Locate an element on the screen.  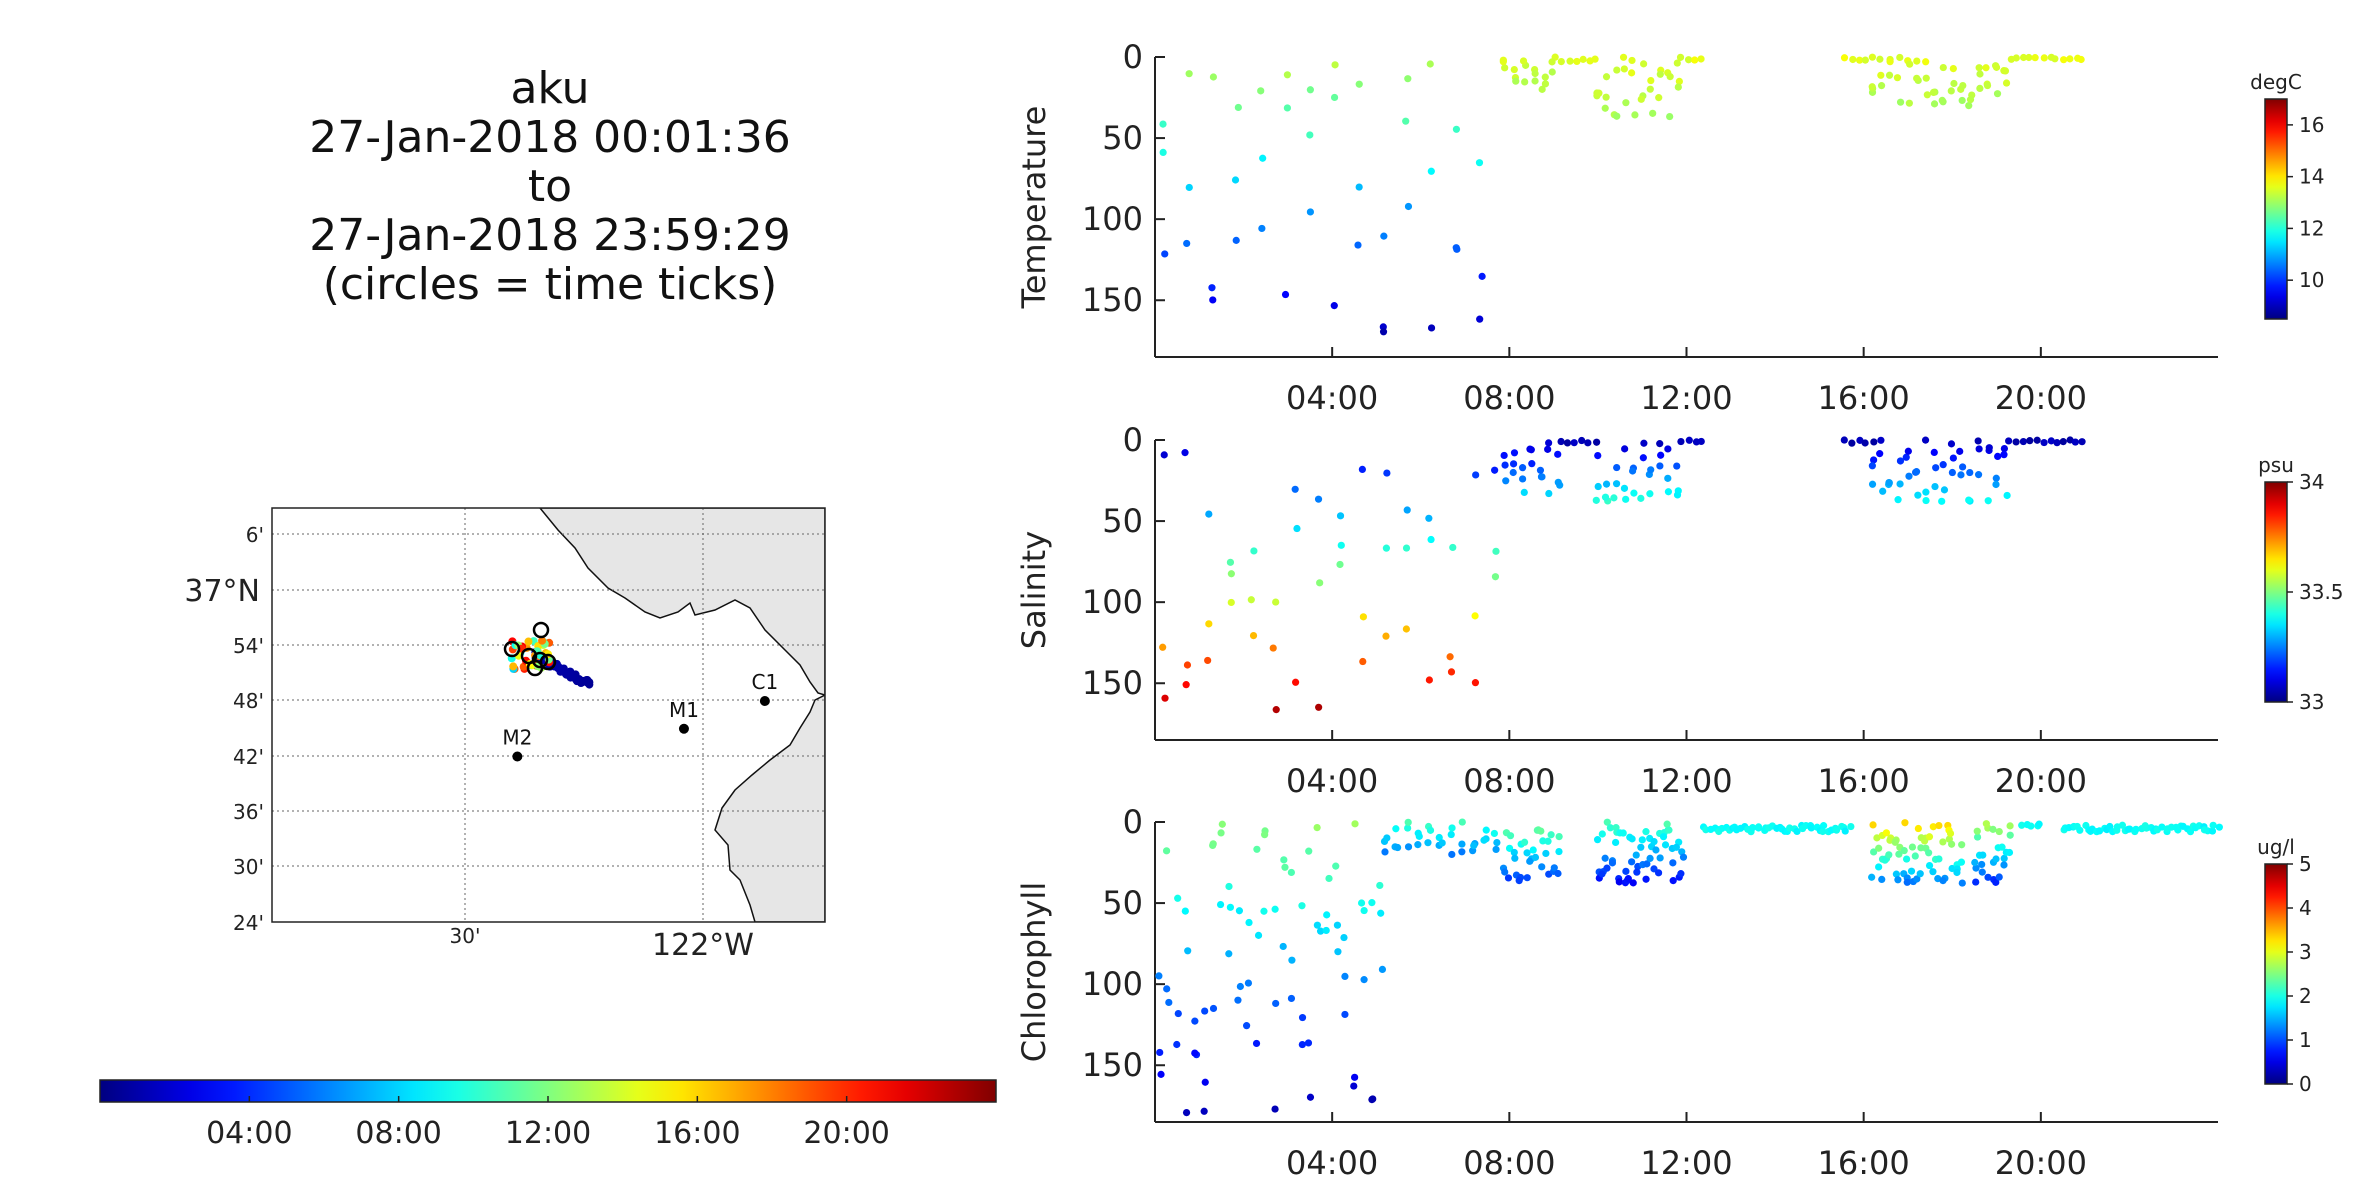
data-points is located at coordinates (1622, 575).